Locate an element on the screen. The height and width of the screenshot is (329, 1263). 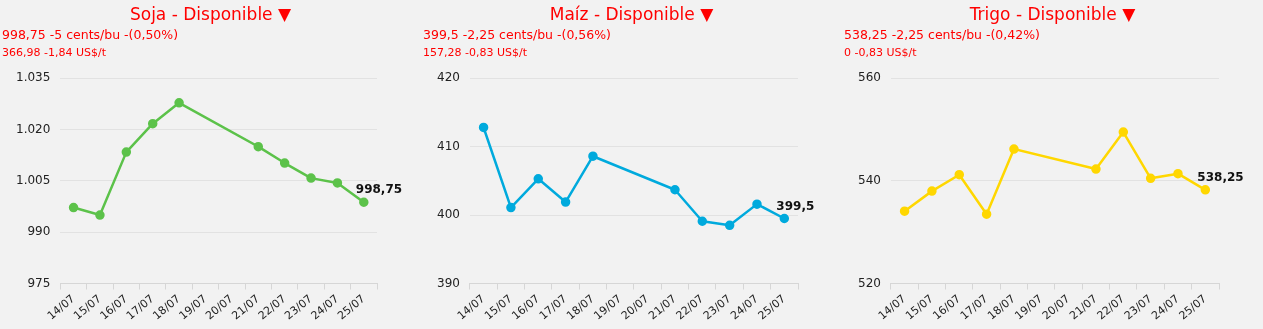
y-tick-label: 1.035 is located at coordinates (33, 77).